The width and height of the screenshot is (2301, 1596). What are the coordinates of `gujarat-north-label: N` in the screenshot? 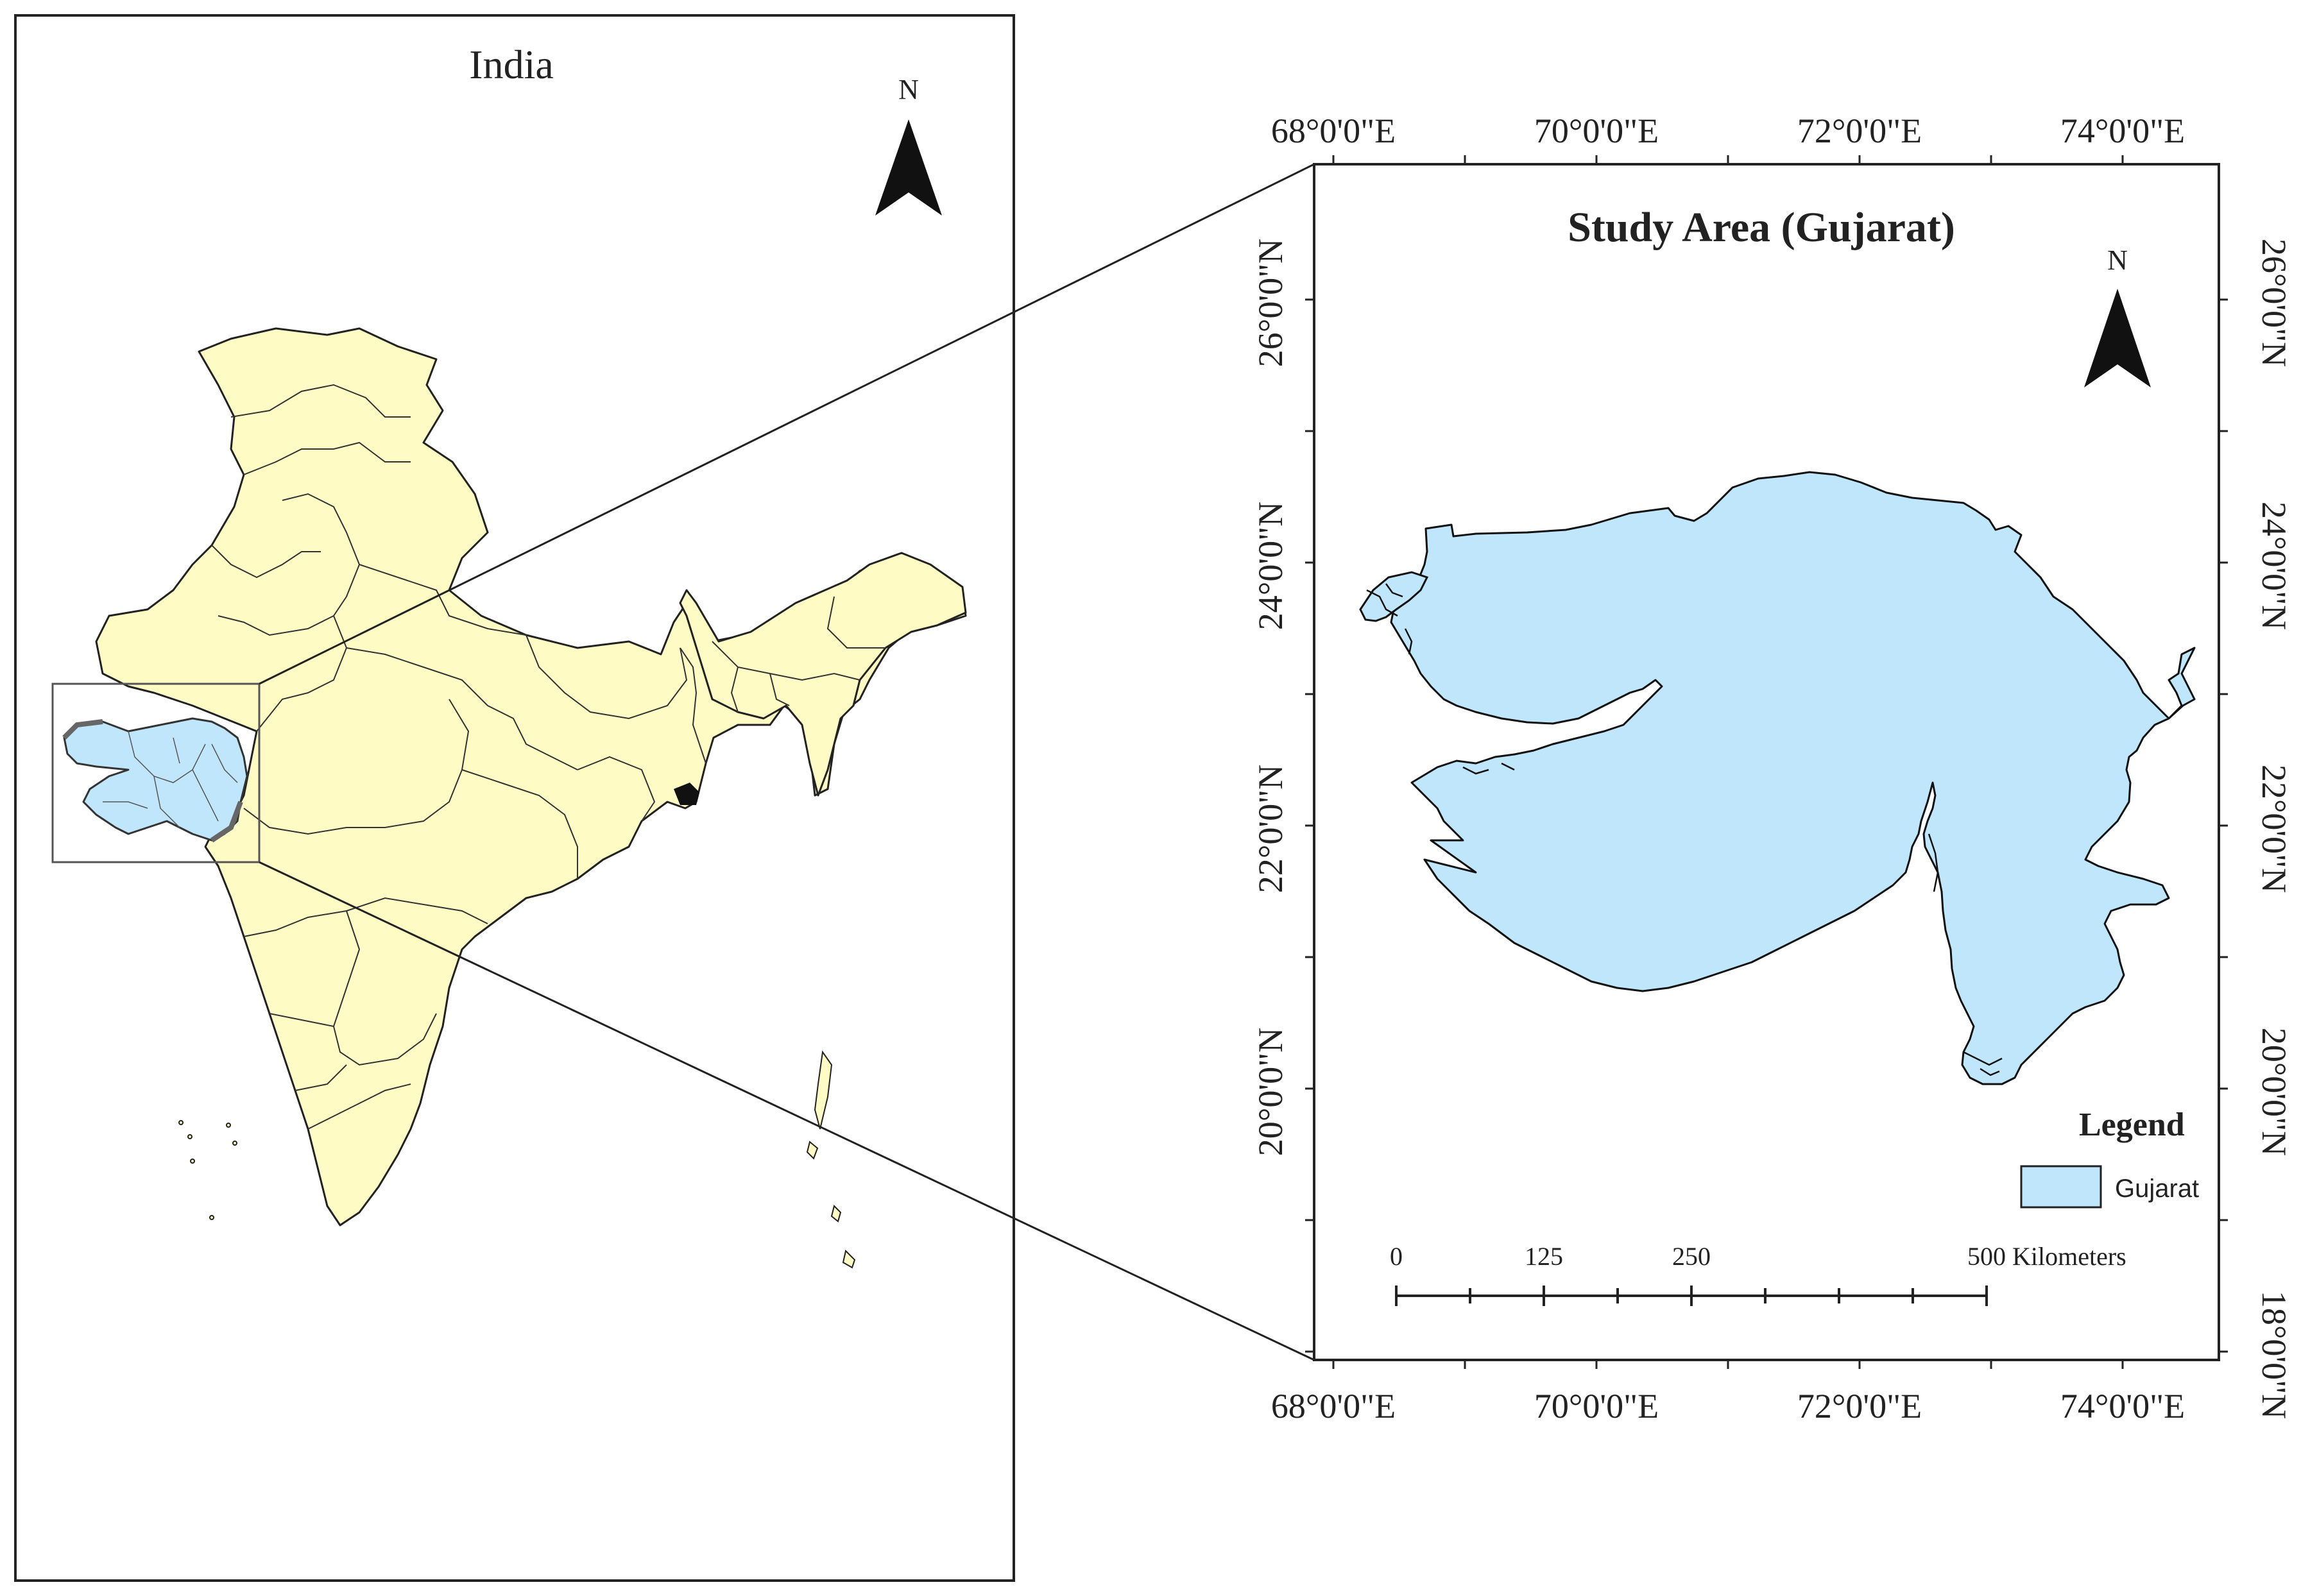 It's located at (2117, 260).